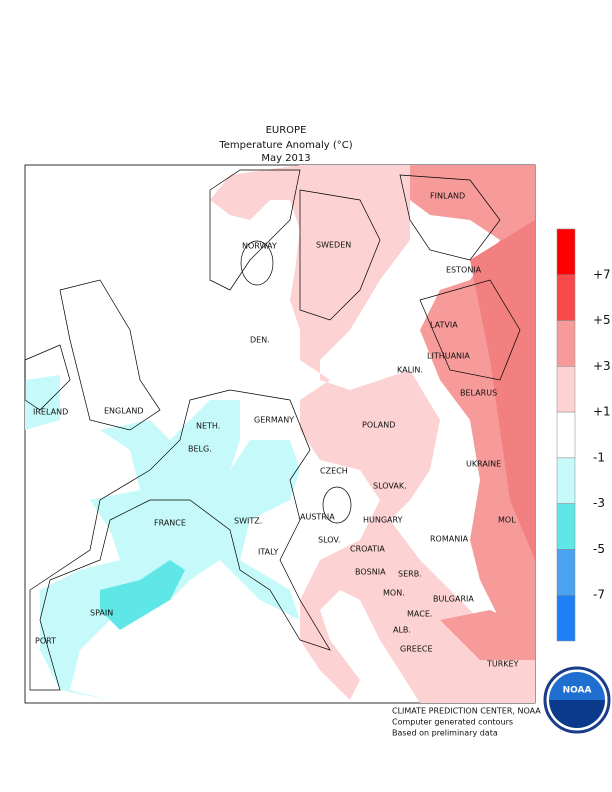 The image size is (612, 792). I want to click on country-label: SLOVAK., so click(390, 486).